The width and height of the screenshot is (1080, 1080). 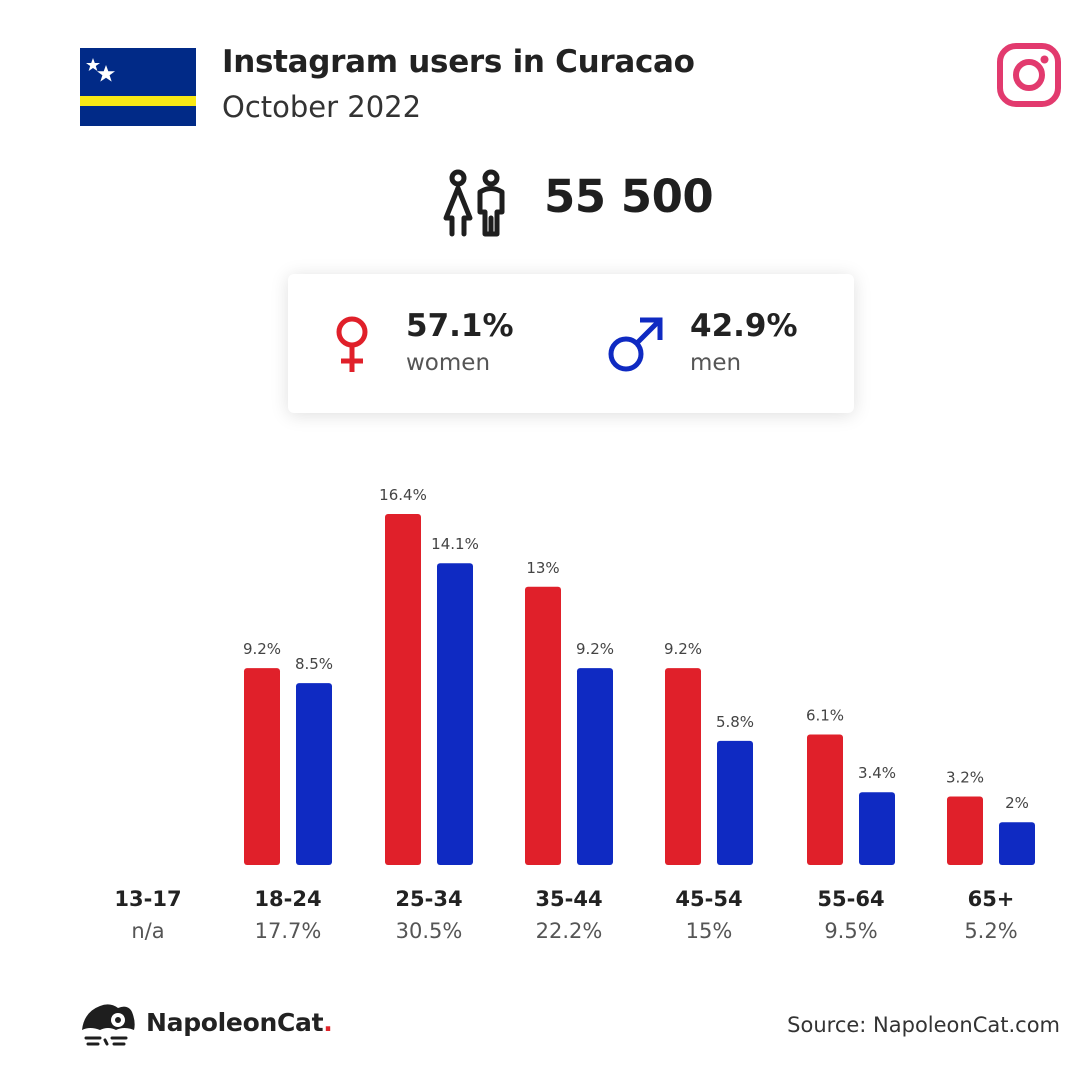 What do you see at coordinates (455, 544) in the screenshot?
I see `data-label-men-25-34: 14.1%` at bounding box center [455, 544].